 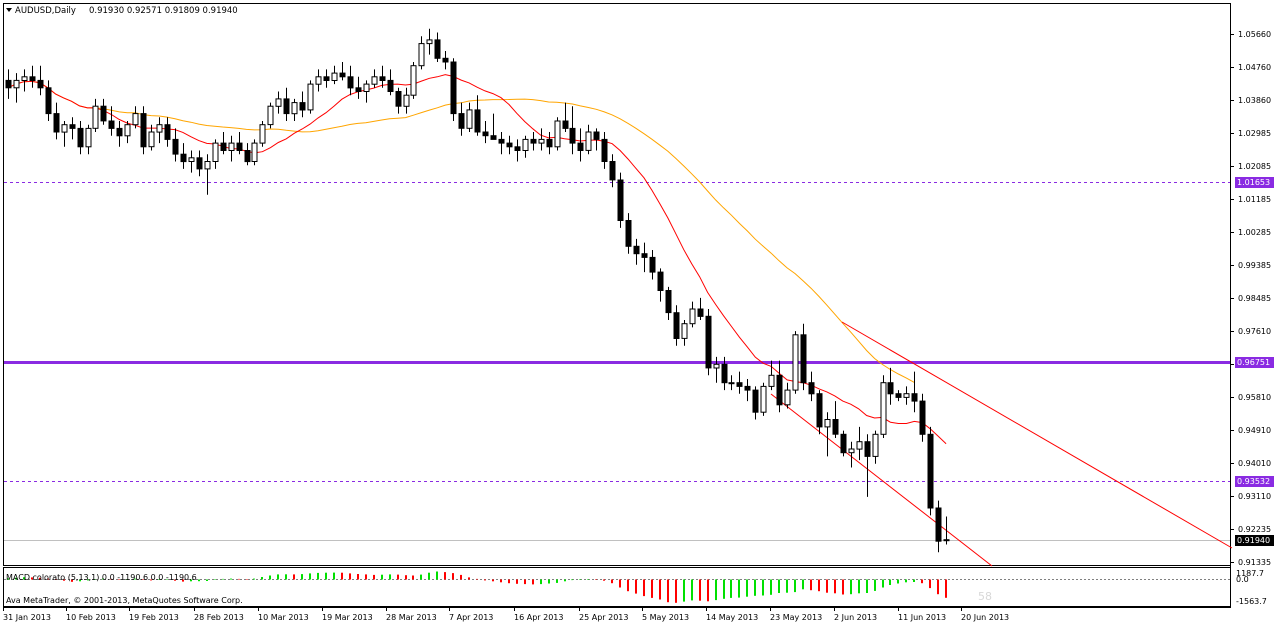 I want to click on price-tick-label: 0.92235, so click(x=1254, y=529).